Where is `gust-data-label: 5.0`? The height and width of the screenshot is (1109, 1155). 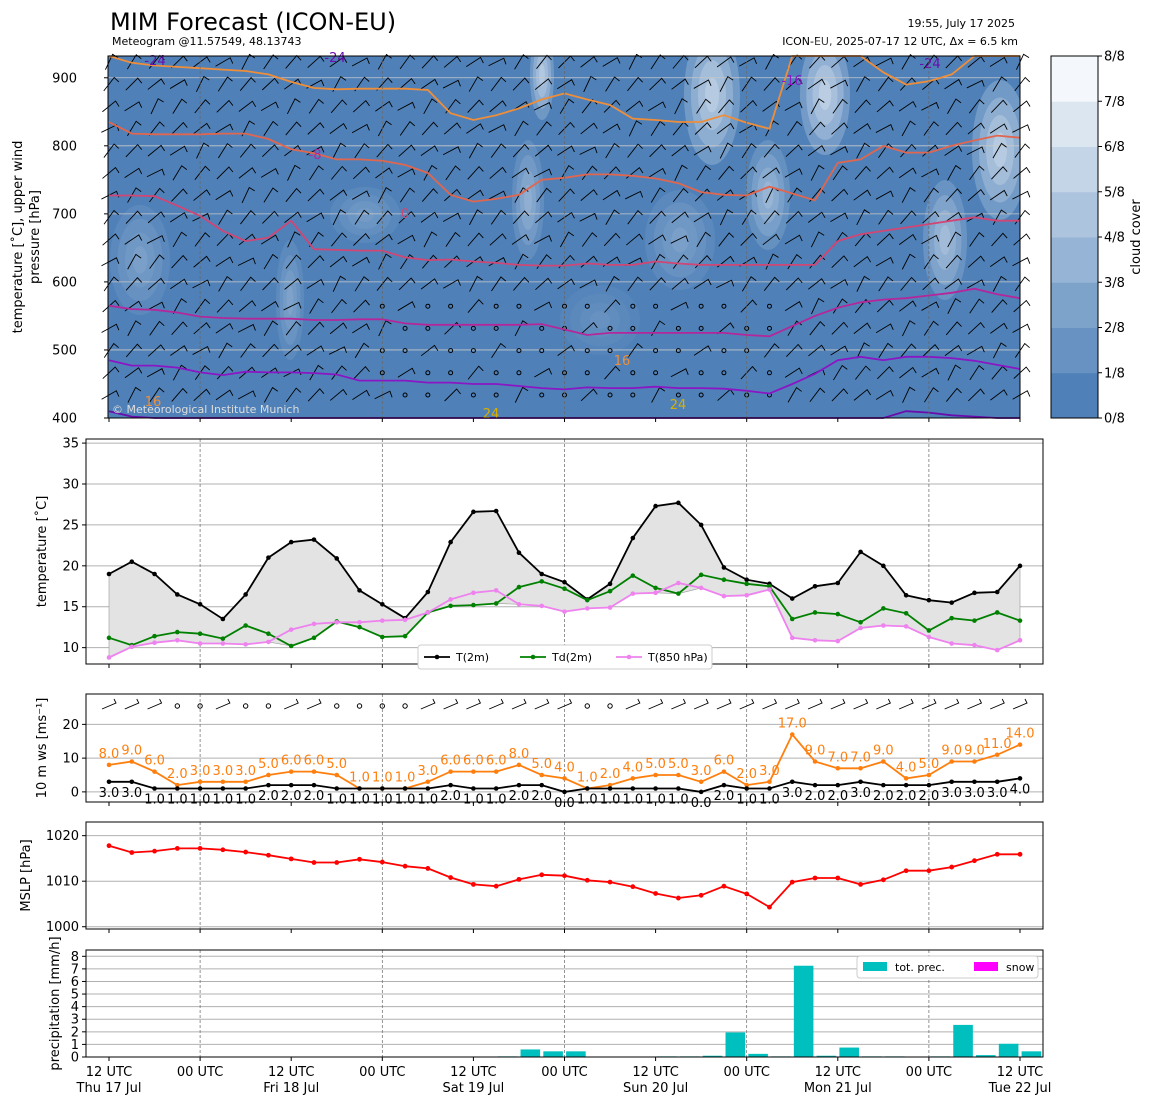
gust-data-label: 5.0 is located at coordinates (268, 764).